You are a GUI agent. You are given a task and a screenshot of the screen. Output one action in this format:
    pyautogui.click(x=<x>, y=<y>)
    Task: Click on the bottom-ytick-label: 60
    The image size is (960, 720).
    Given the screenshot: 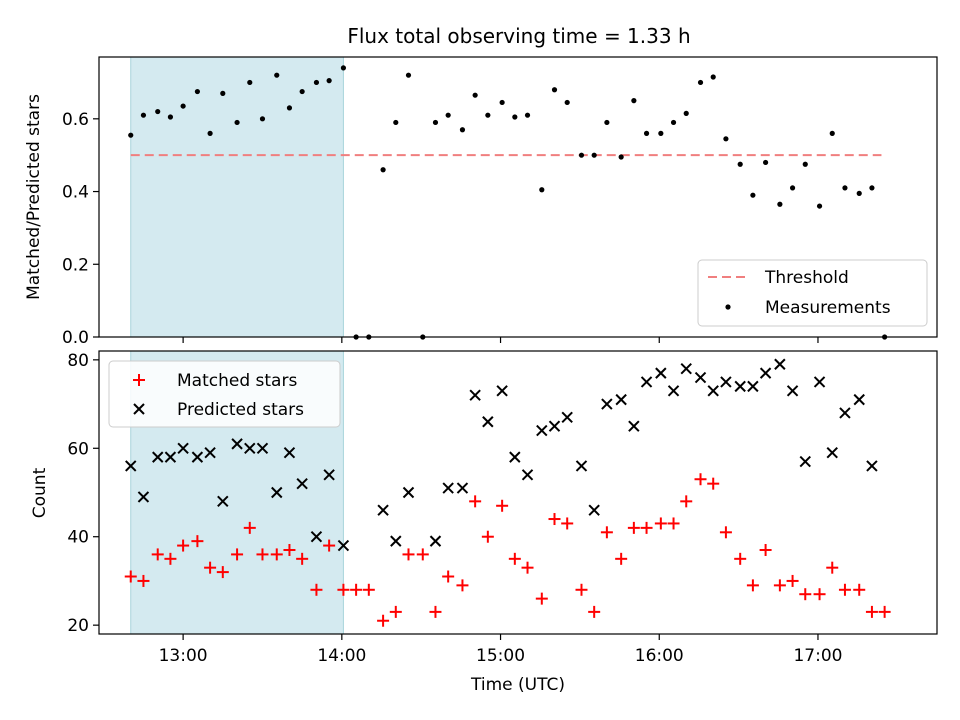 What is the action you would take?
    pyautogui.click(x=78, y=449)
    